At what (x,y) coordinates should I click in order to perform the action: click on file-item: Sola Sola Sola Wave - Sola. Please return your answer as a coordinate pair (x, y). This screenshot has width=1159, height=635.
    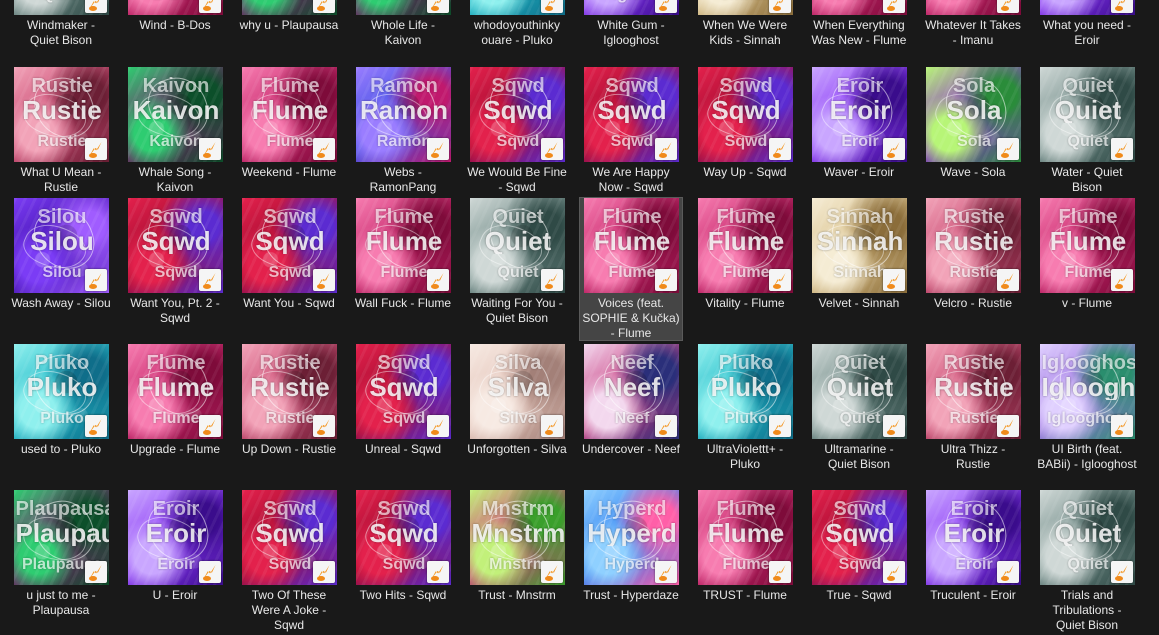
    Looking at the image, I should click on (973, 123).